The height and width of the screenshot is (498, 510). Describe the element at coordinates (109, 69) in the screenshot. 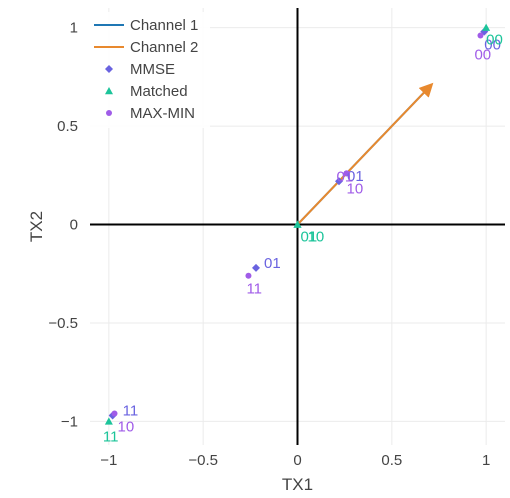

I see `mmse-legend-symbol` at that location.